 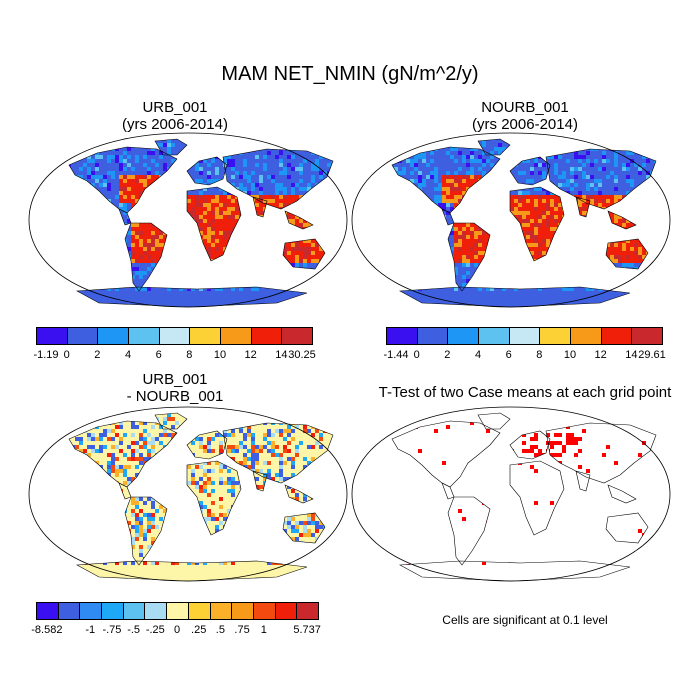 I want to click on land-africa, so click(x=537, y=498).